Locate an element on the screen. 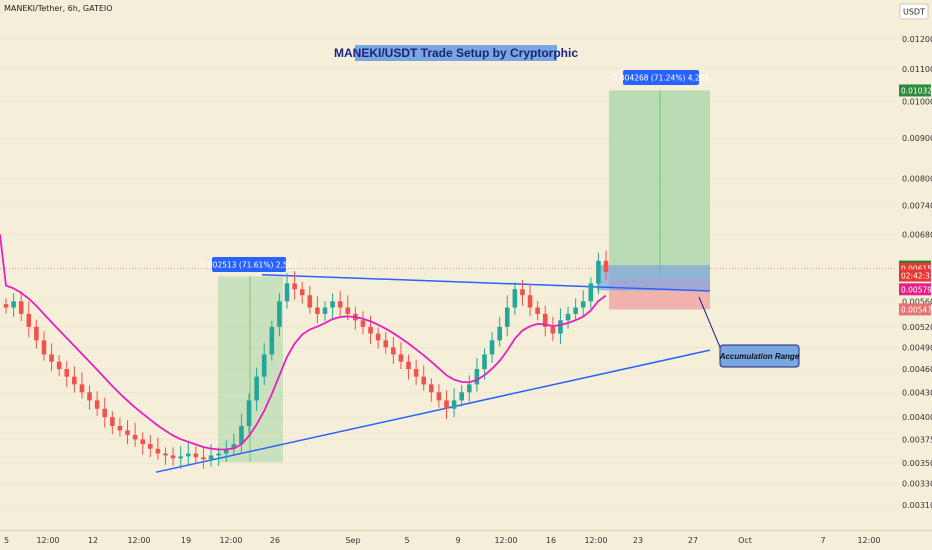 This screenshot has width=932, height=550. measure-label-left: 0.002513 (71.61%) 2,513 is located at coordinates (249, 264).